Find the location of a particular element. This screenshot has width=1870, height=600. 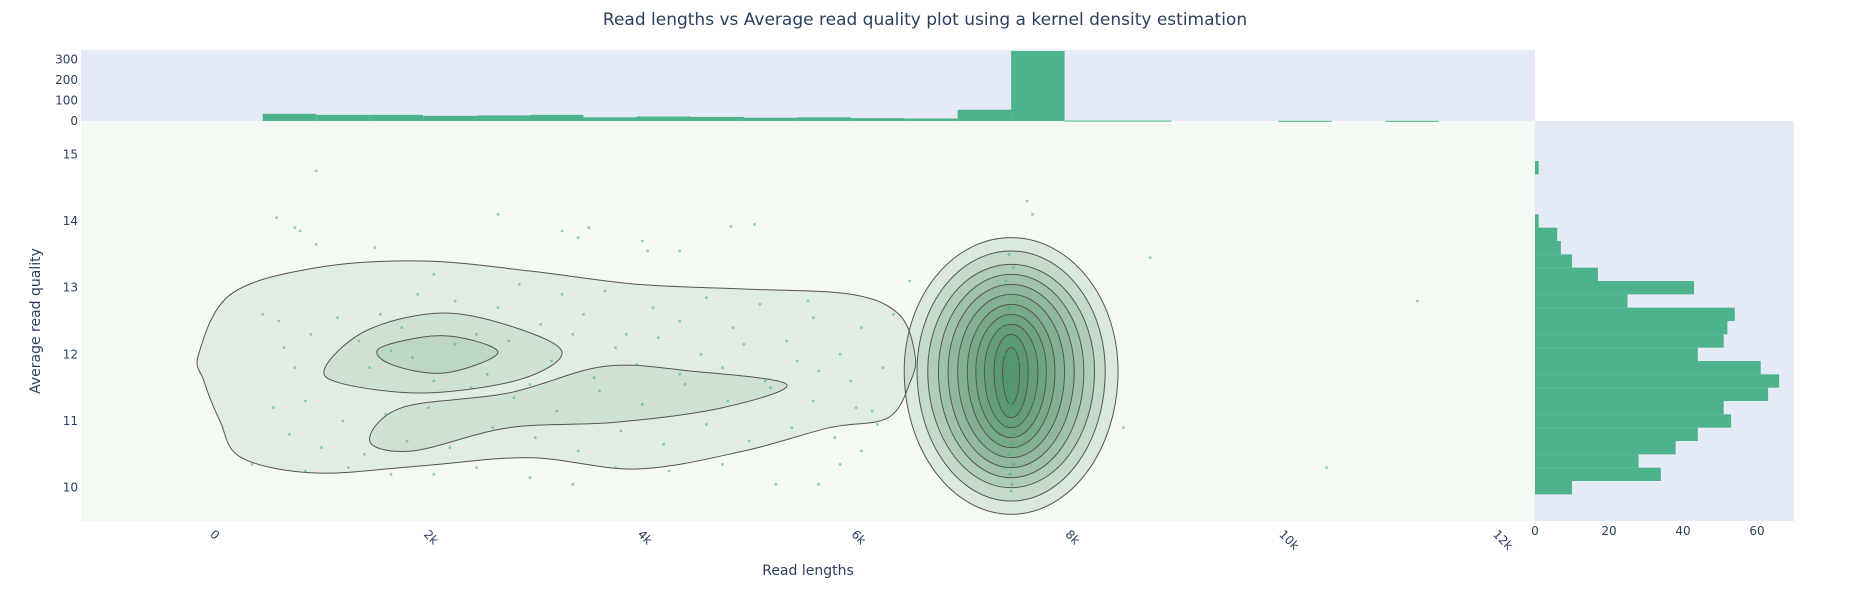

right-histogram-x-tick-label: 20 is located at coordinates (1608, 531).